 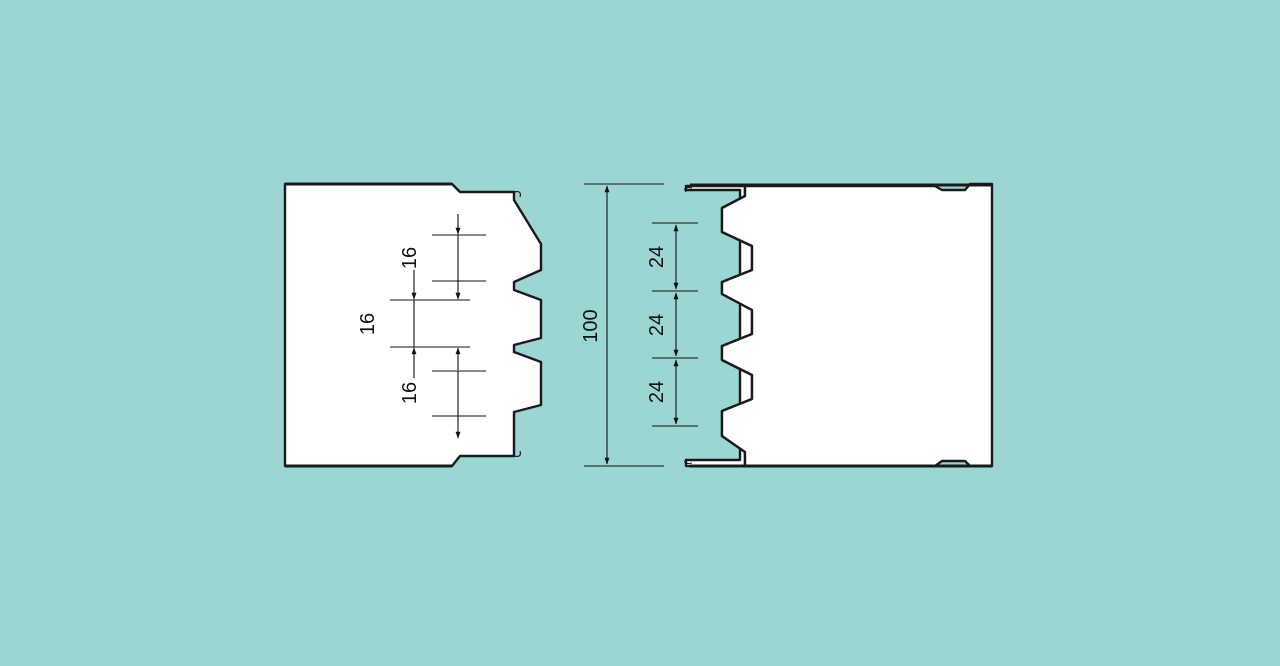 I want to click on left-panel-body, so click(x=413, y=325).